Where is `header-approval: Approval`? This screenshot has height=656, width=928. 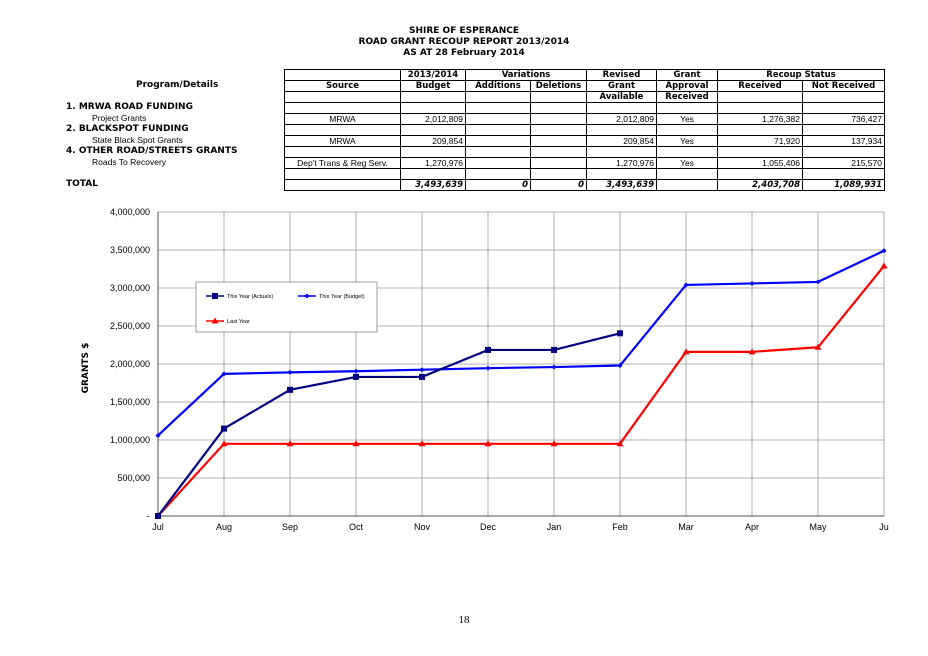 header-approval: Approval is located at coordinates (687, 86).